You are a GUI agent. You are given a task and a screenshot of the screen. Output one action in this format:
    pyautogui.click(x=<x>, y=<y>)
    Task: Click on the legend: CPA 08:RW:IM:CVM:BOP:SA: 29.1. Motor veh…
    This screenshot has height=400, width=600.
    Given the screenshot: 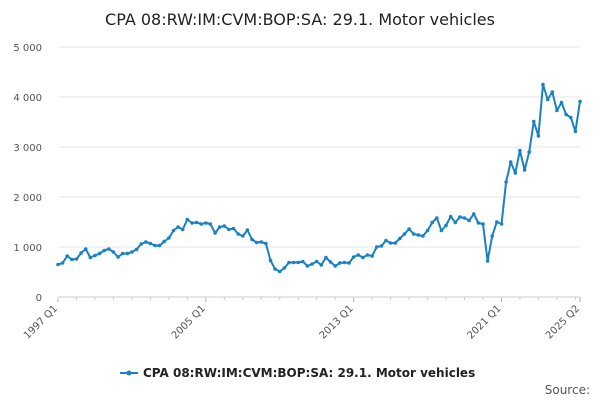 What is the action you would take?
    pyautogui.click(x=297, y=373)
    